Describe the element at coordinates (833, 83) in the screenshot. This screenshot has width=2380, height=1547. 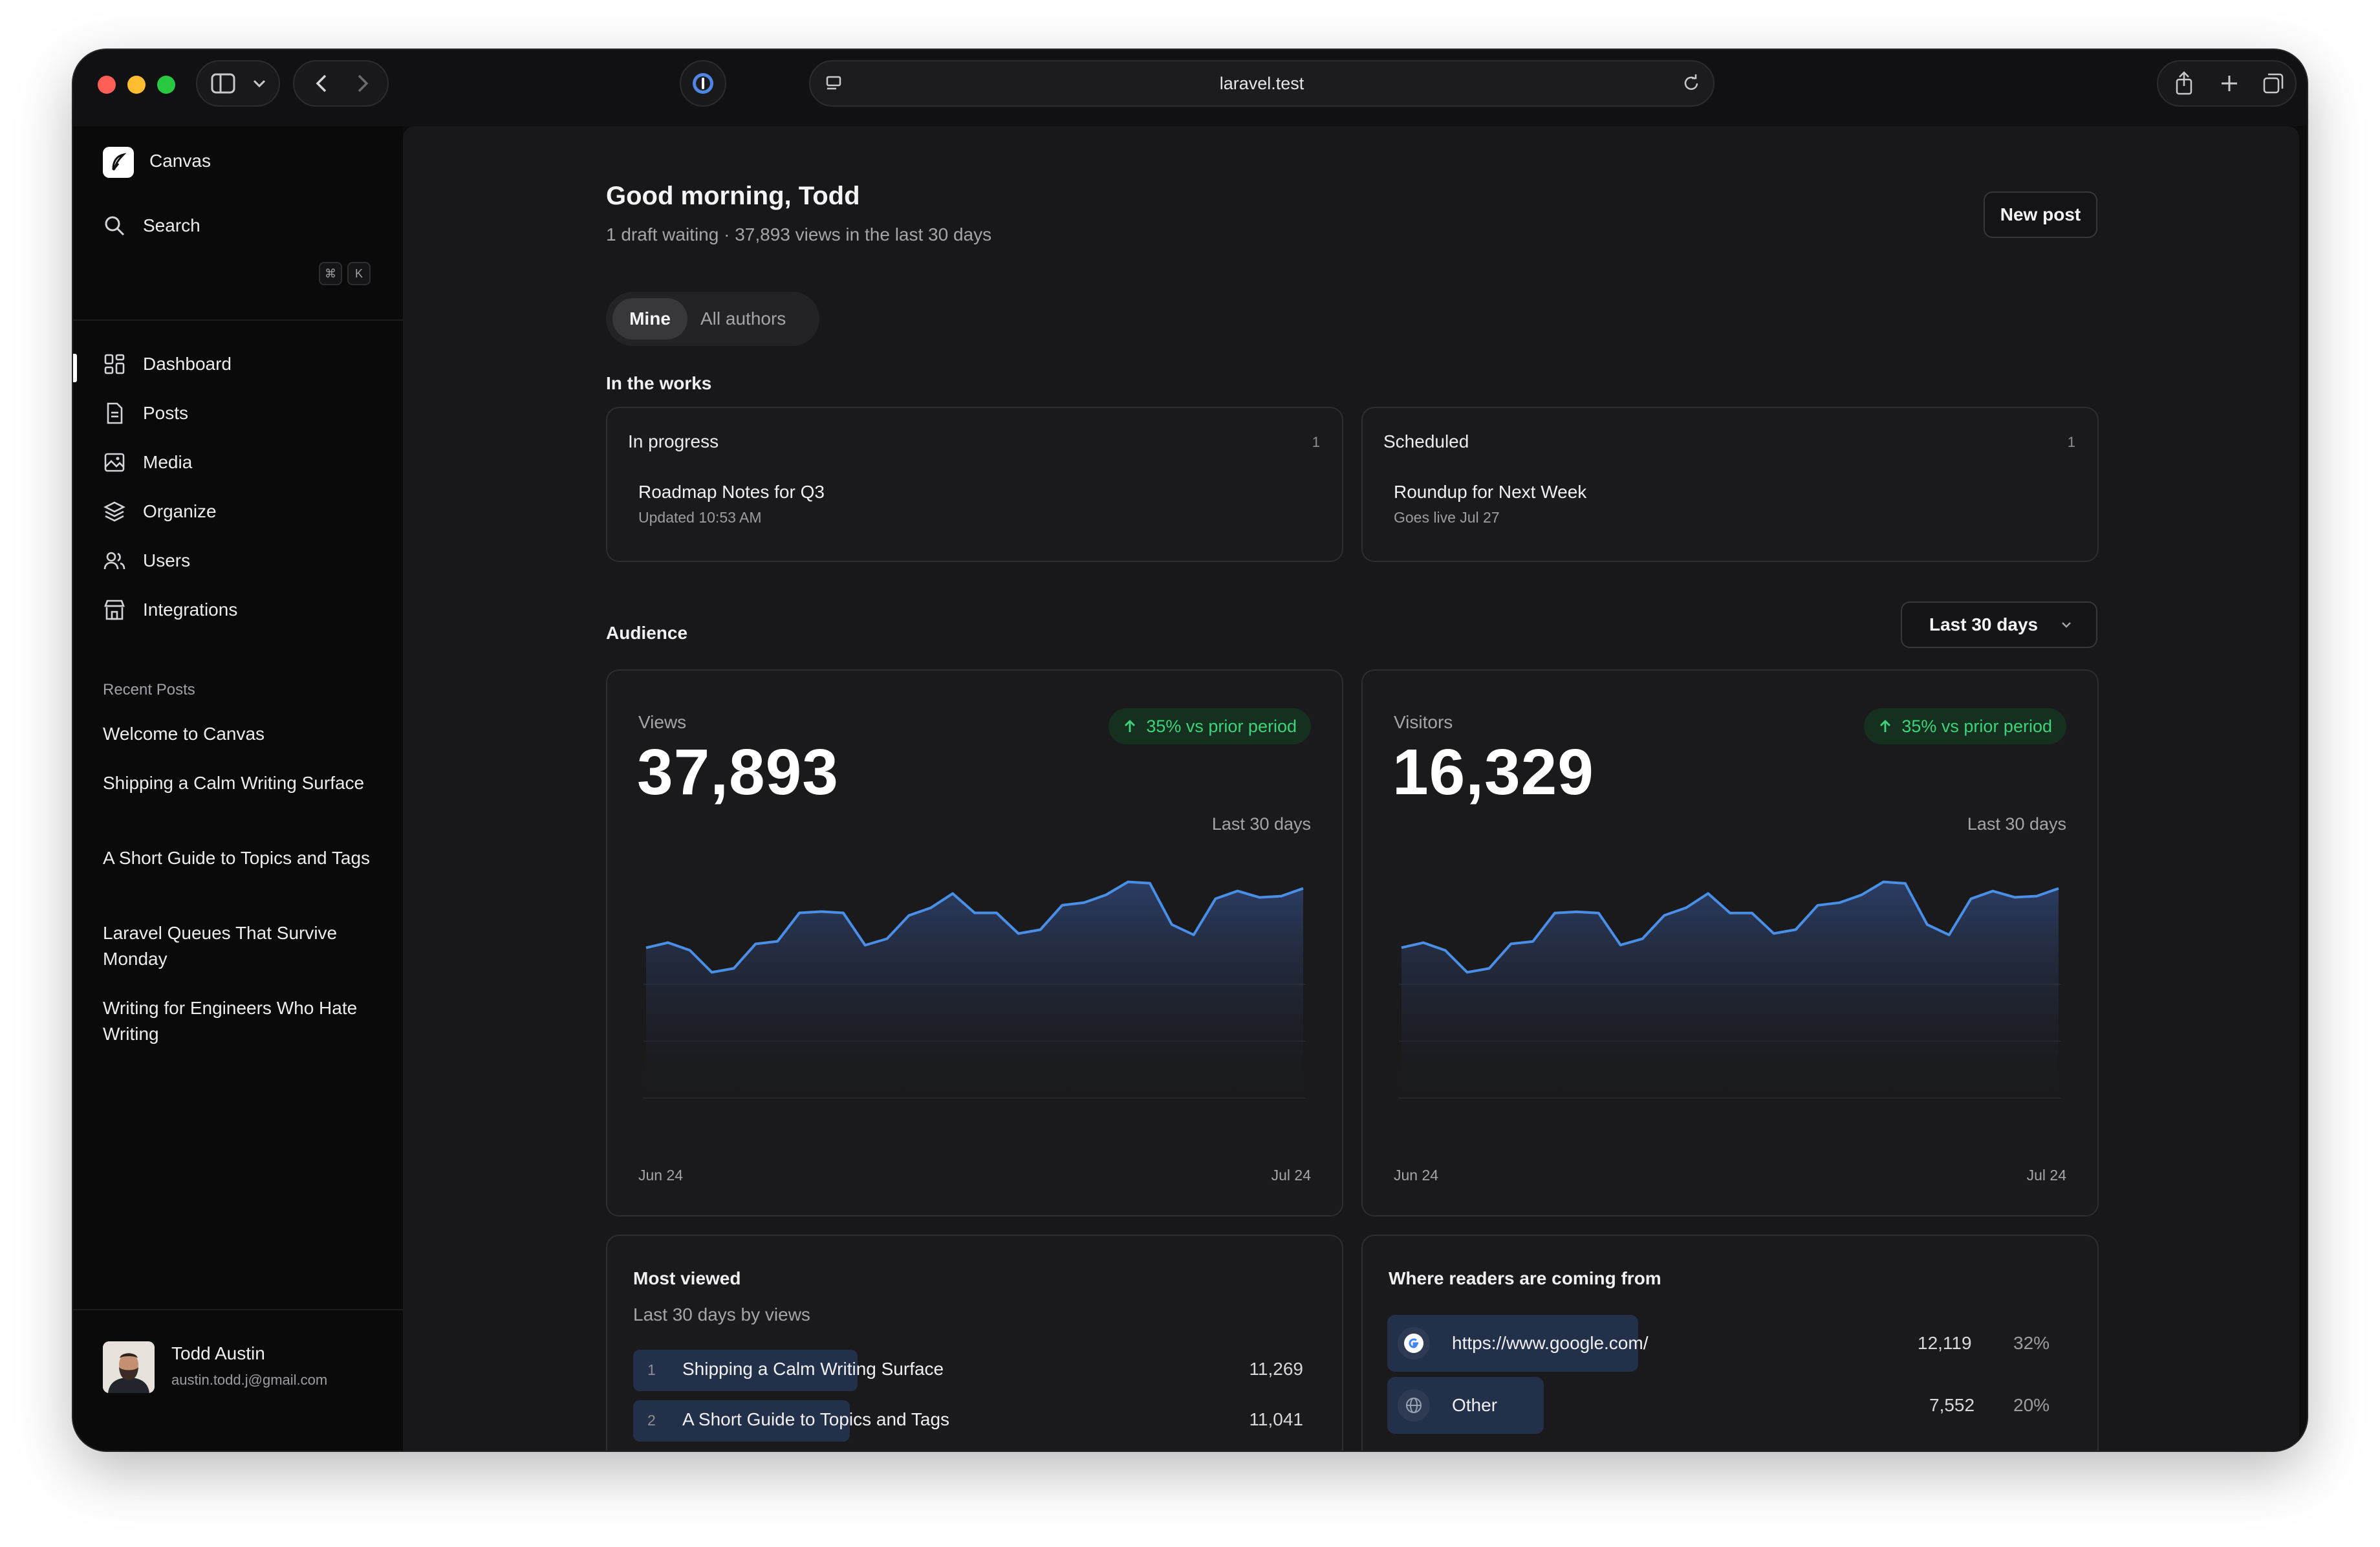
I see `page-menu-icon` at that location.